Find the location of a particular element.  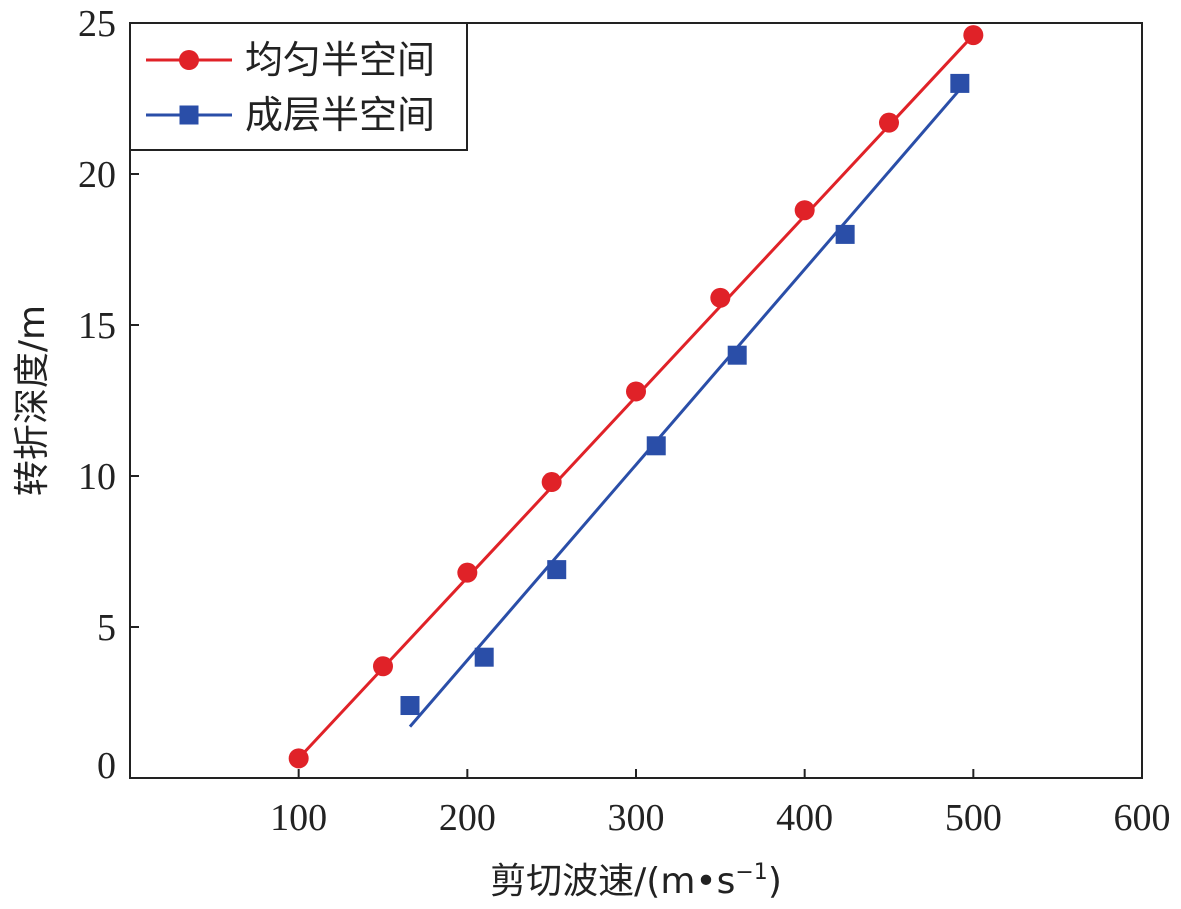

x-axis-title-close: ) is located at coordinates (775, 881).